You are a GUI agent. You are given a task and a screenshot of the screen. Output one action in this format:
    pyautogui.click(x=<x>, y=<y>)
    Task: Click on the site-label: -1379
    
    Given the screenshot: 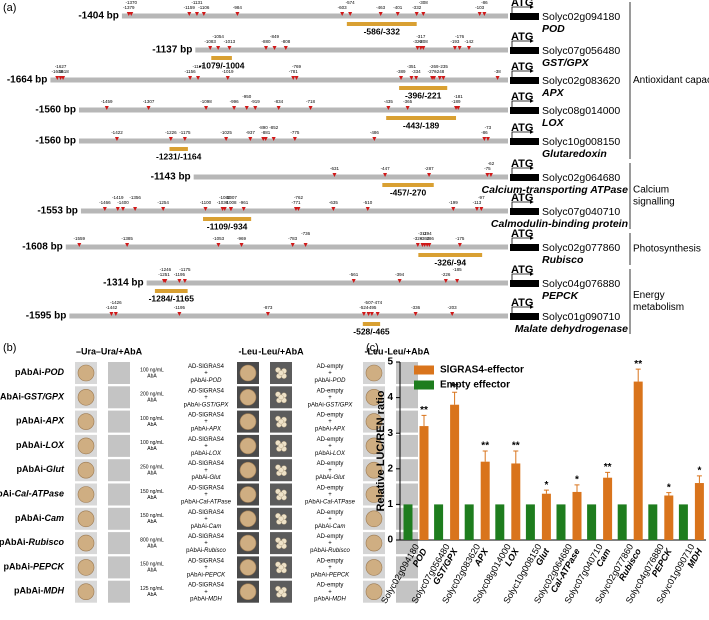 What is the action you would take?
    pyautogui.click(x=129, y=7)
    